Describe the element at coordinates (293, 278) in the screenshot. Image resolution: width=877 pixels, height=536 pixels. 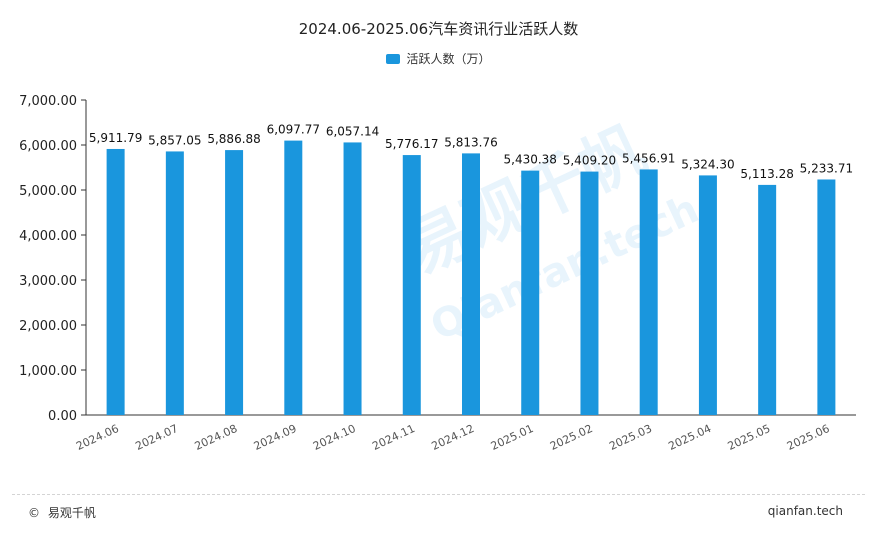
I see `bar-2024.09` at that location.